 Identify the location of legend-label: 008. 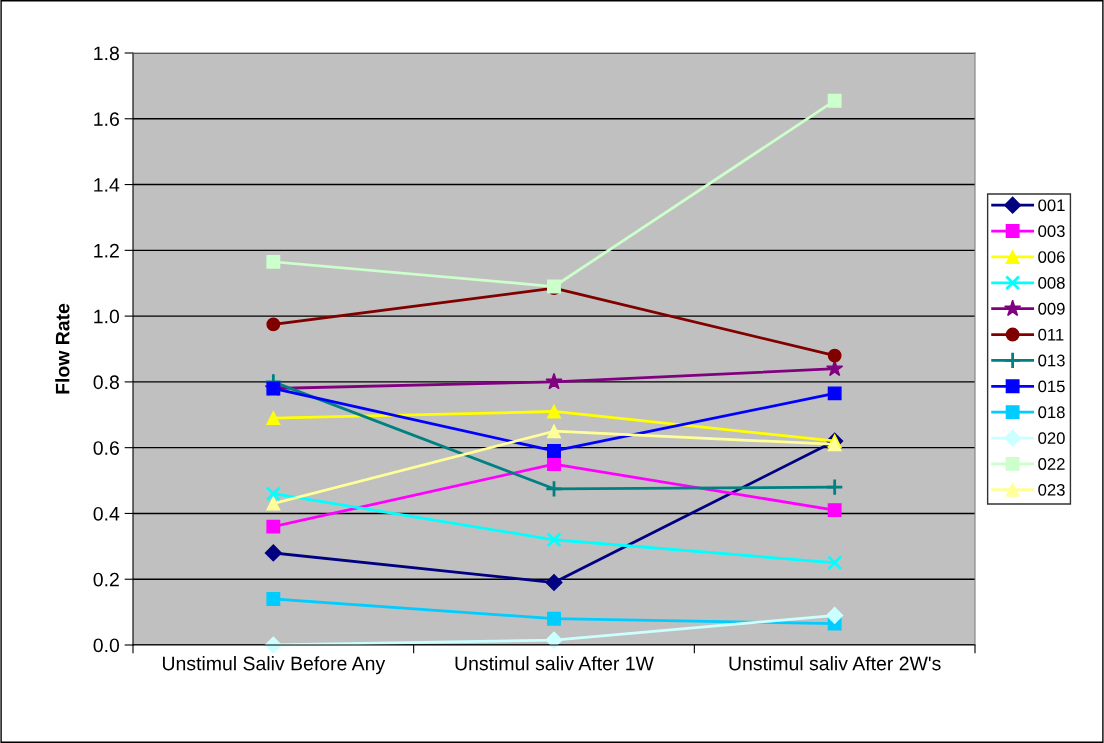
(1051, 283).